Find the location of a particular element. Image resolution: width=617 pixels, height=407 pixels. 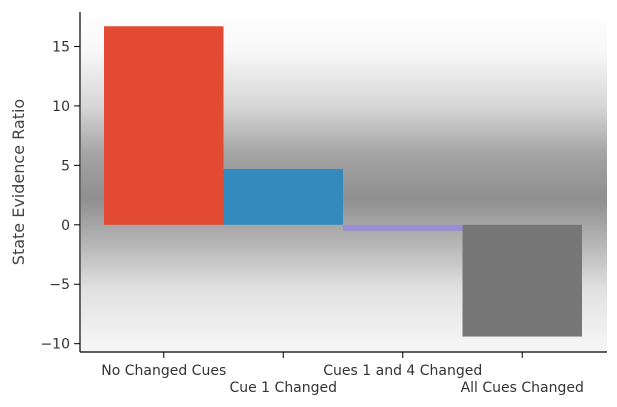

x-tick-label-3: All Cues Changed is located at coordinates (522, 388).